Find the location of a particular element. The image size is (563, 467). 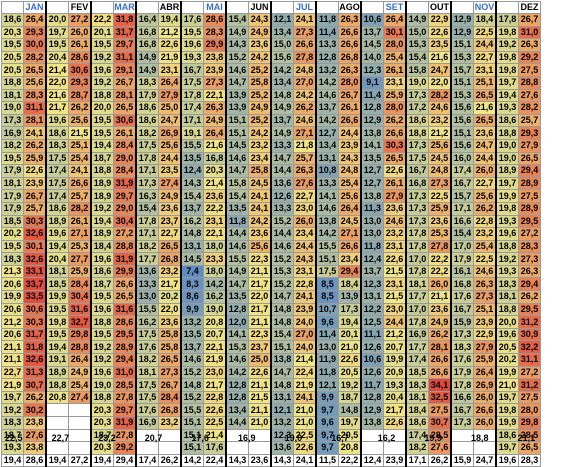

value-cell: 23,9 is located at coordinates (395, 460).